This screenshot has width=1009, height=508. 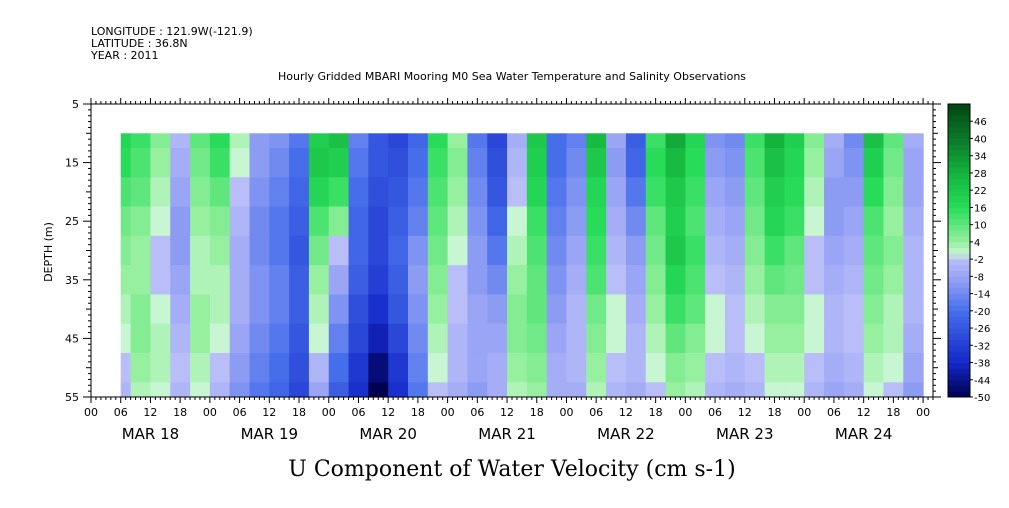 I want to click on colorbar-label: 40, so click(x=980, y=139).